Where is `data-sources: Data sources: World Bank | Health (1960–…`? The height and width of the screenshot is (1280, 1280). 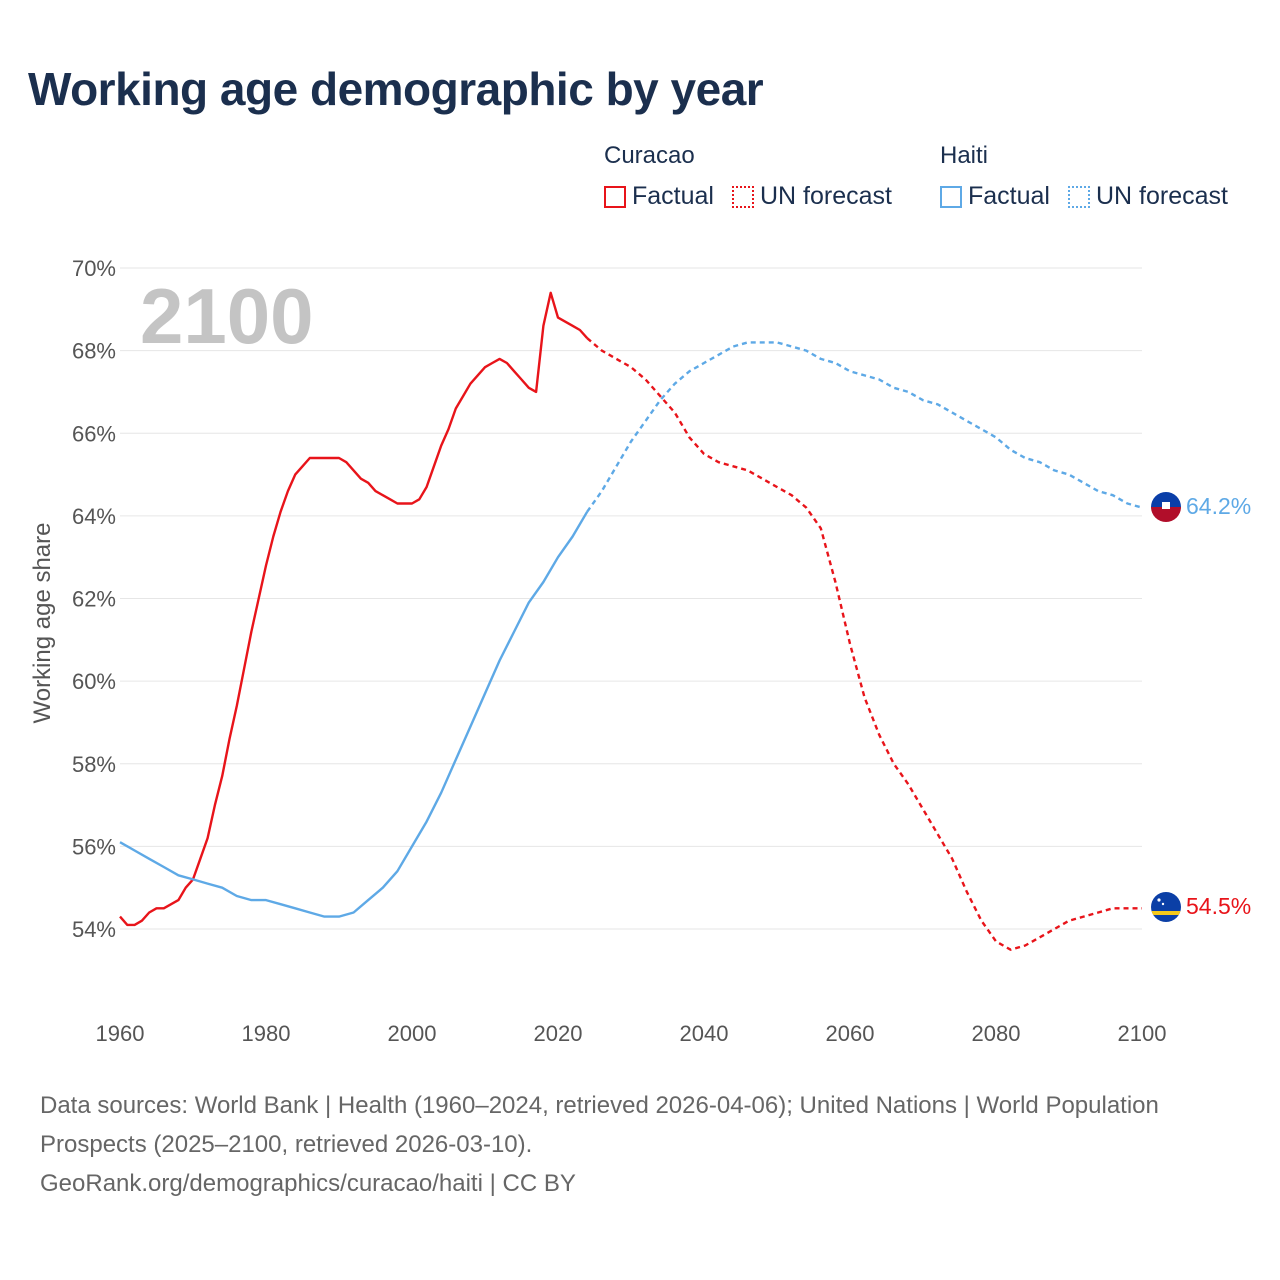
data-sources: Data sources: World Bank | Health (1960–… is located at coordinates (599, 1125).